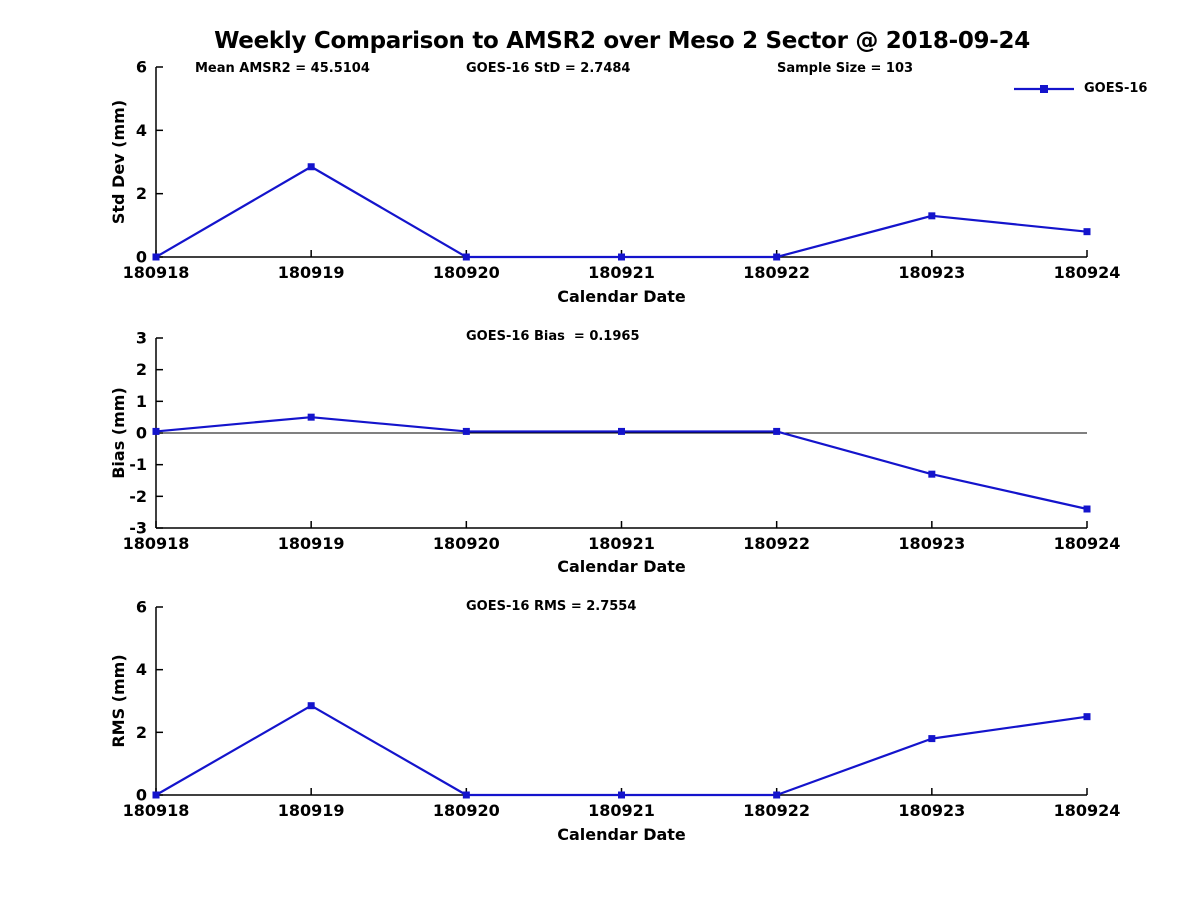 This screenshot has height=900, width=1200. Describe the element at coordinates (282, 68) in the screenshot. I see `annotation-mean-amsr2: Mean AMSR2 = 45.5104` at that location.